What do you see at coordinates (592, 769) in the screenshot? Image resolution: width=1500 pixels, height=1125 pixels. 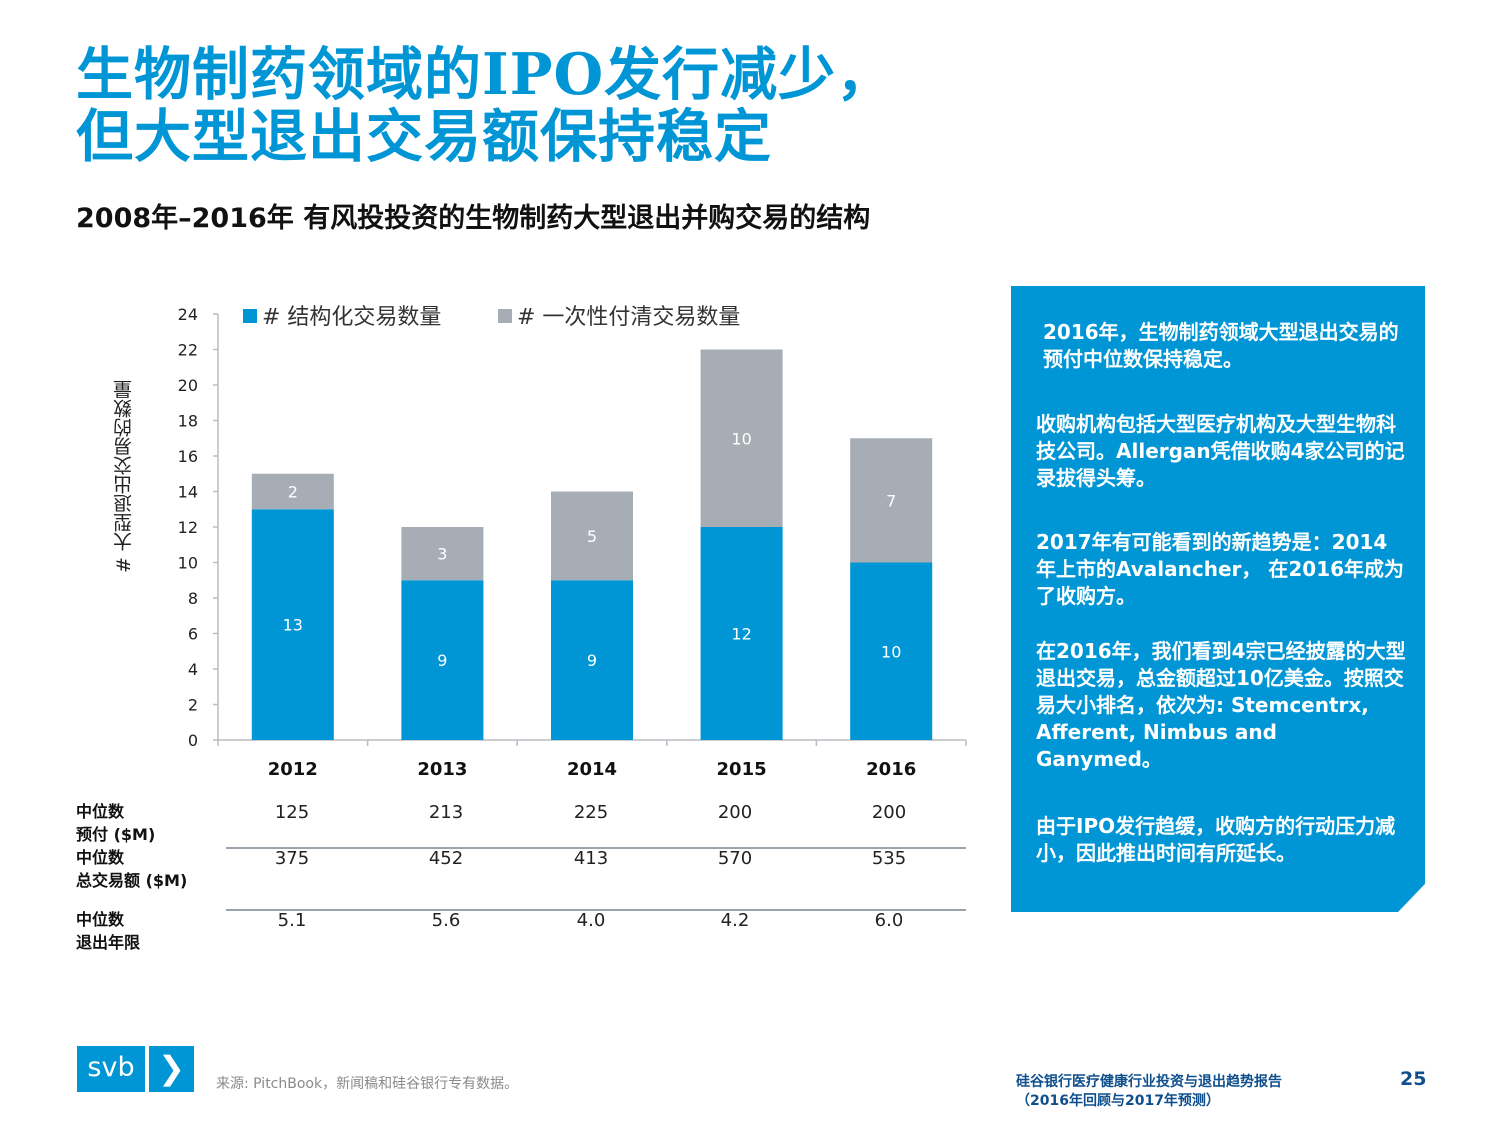 I see `x-category-label: 2014` at bounding box center [592, 769].